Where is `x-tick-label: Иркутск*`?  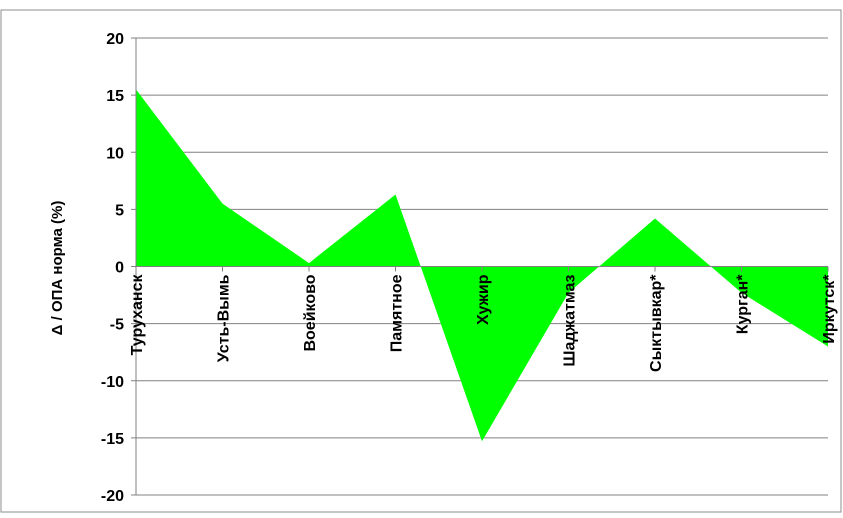
x-tick-label: Иркутск* is located at coordinates (829, 309).